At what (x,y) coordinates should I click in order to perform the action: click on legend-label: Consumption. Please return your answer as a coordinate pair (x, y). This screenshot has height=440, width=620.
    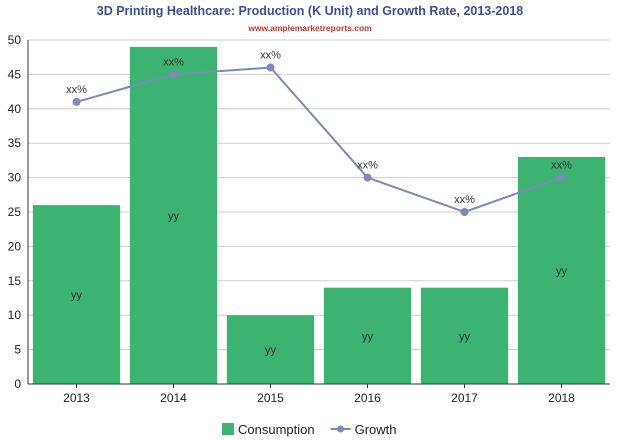
    Looking at the image, I should click on (276, 429).